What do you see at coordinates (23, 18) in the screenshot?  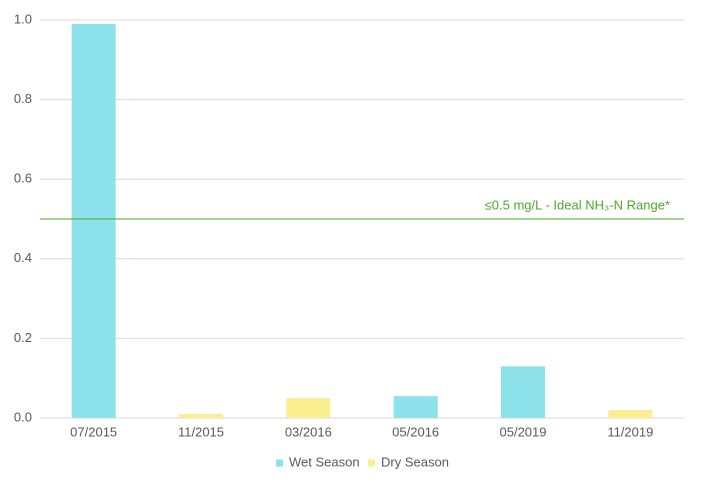 I see `y-tick-label: 1.0` at bounding box center [23, 18].